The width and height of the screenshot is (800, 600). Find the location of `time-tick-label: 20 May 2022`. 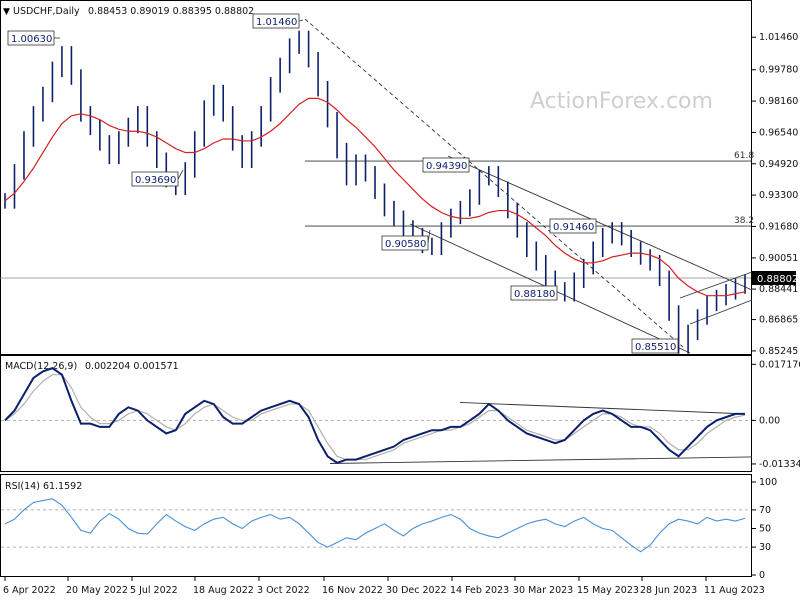

time-tick-label: 20 May 2022 is located at coordinates (97, 590).